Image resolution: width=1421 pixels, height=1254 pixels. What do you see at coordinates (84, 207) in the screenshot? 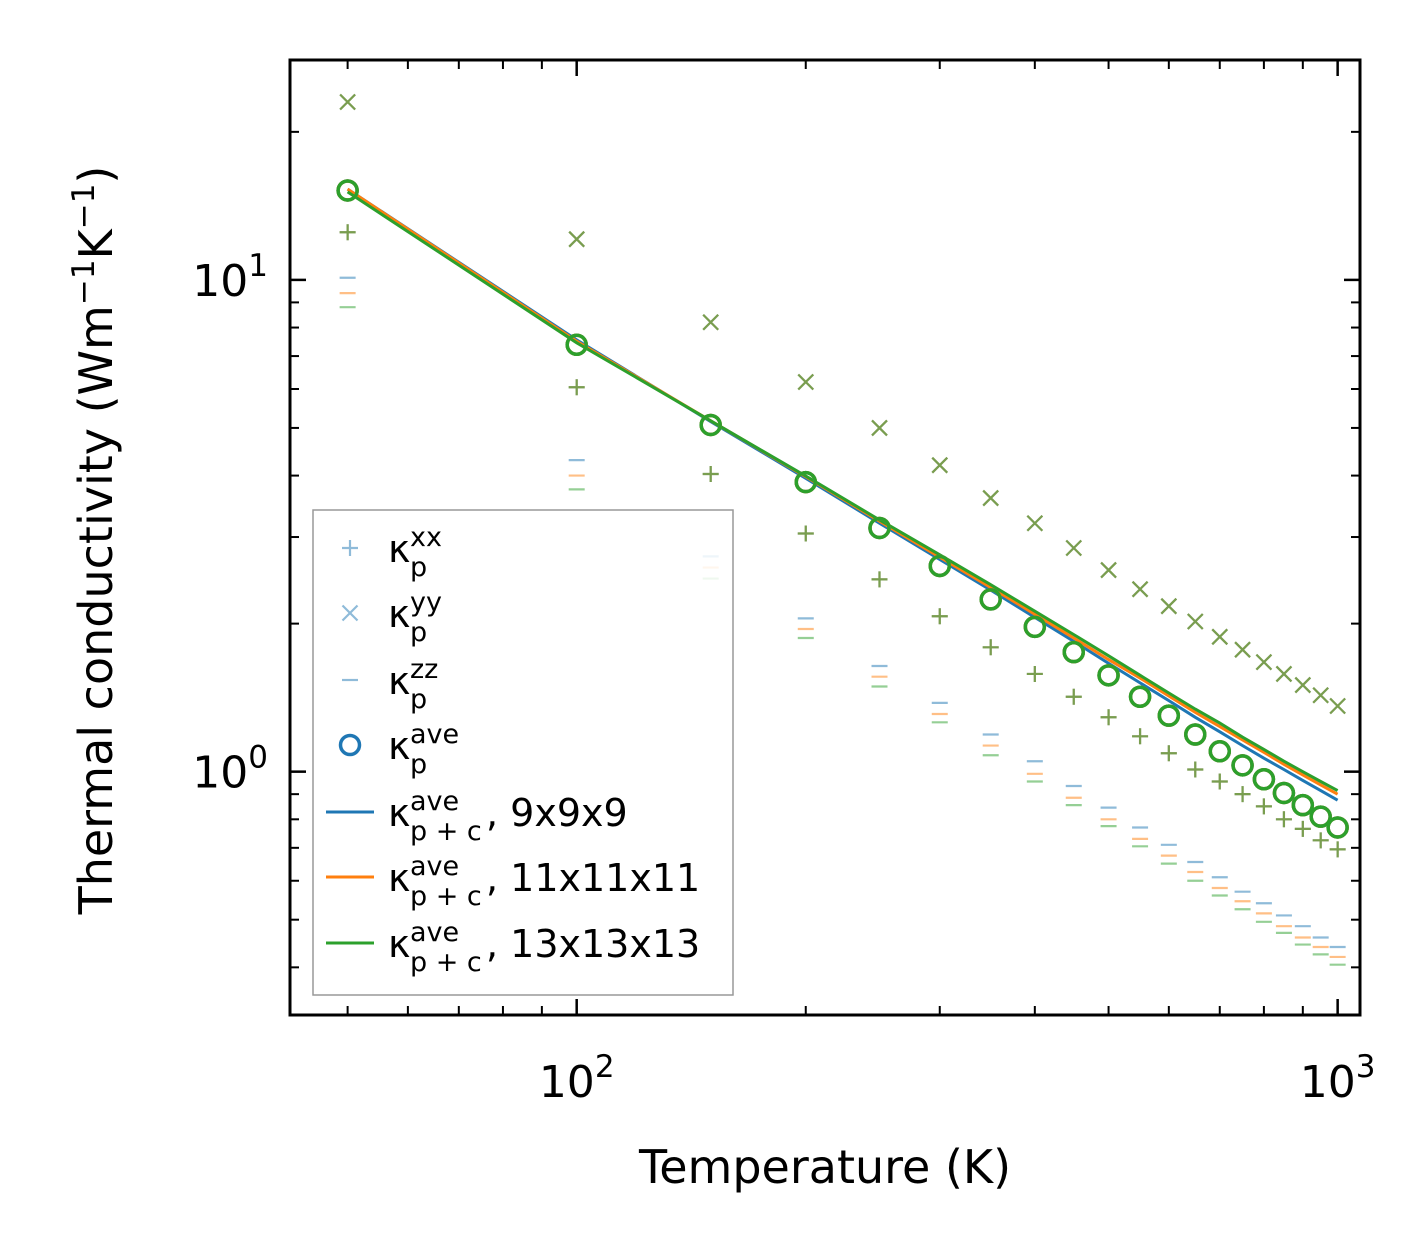
I see `y-label-sup2: −1` at bounding box center [84, 207].